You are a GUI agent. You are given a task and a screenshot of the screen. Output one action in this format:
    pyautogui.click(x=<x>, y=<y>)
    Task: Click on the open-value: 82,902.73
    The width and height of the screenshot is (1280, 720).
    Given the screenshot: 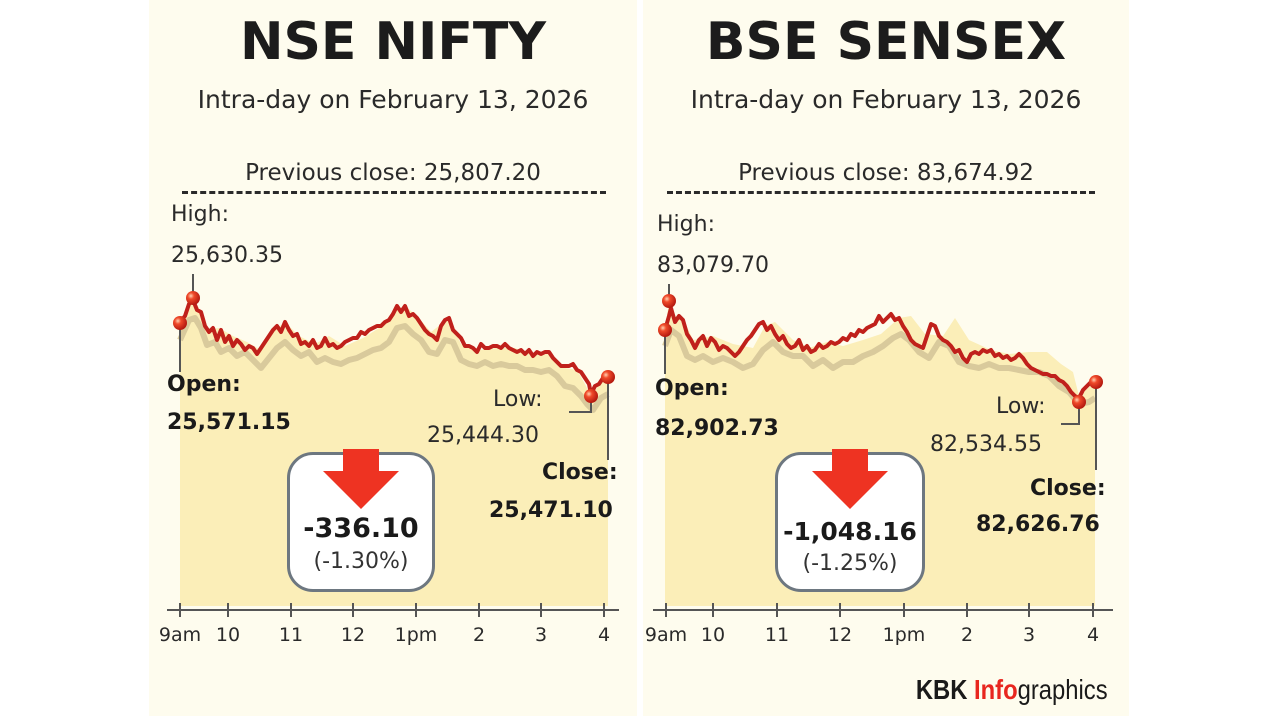 What is the action you would take?
    pyautogui.click(x=717, y=428)
    